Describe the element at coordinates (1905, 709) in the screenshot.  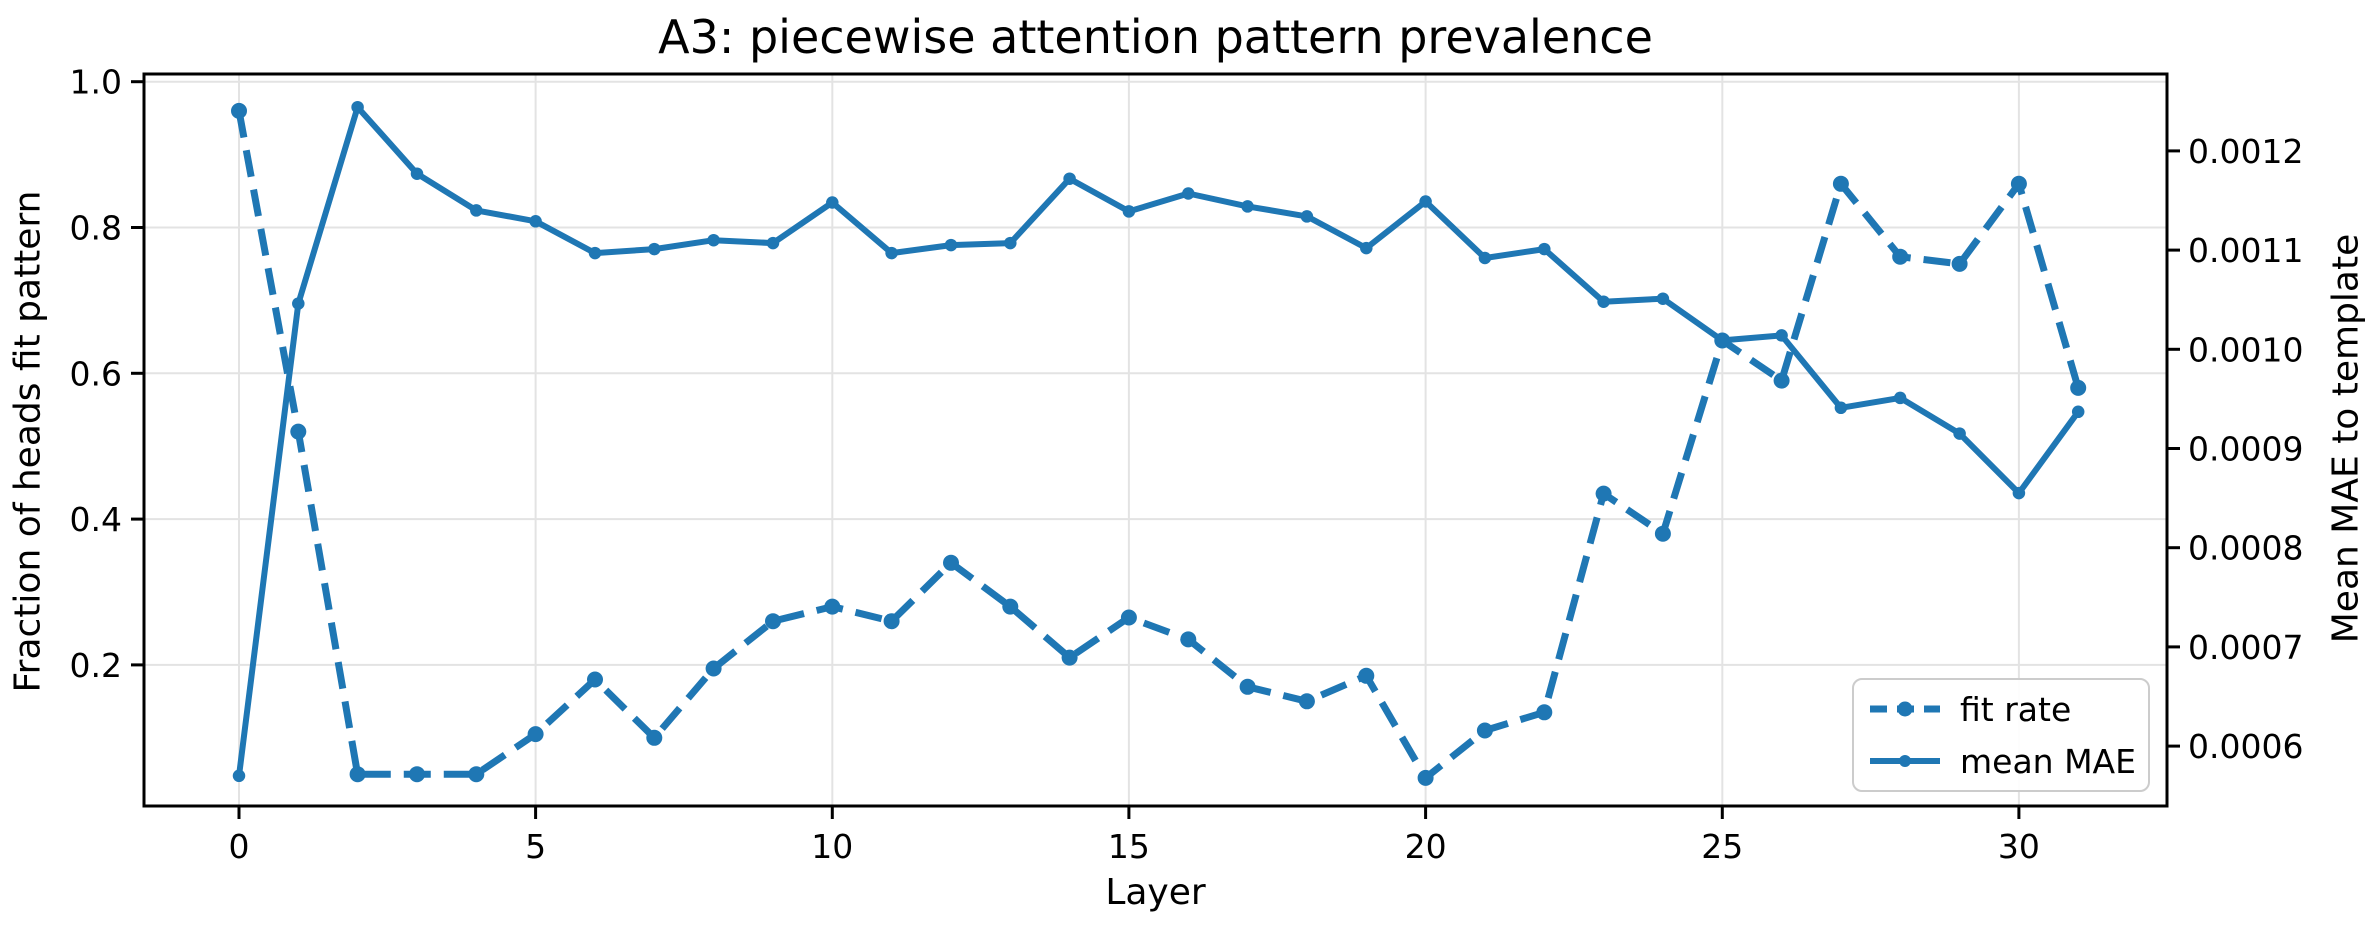
I see `fit-rate-line-sample` at that location.